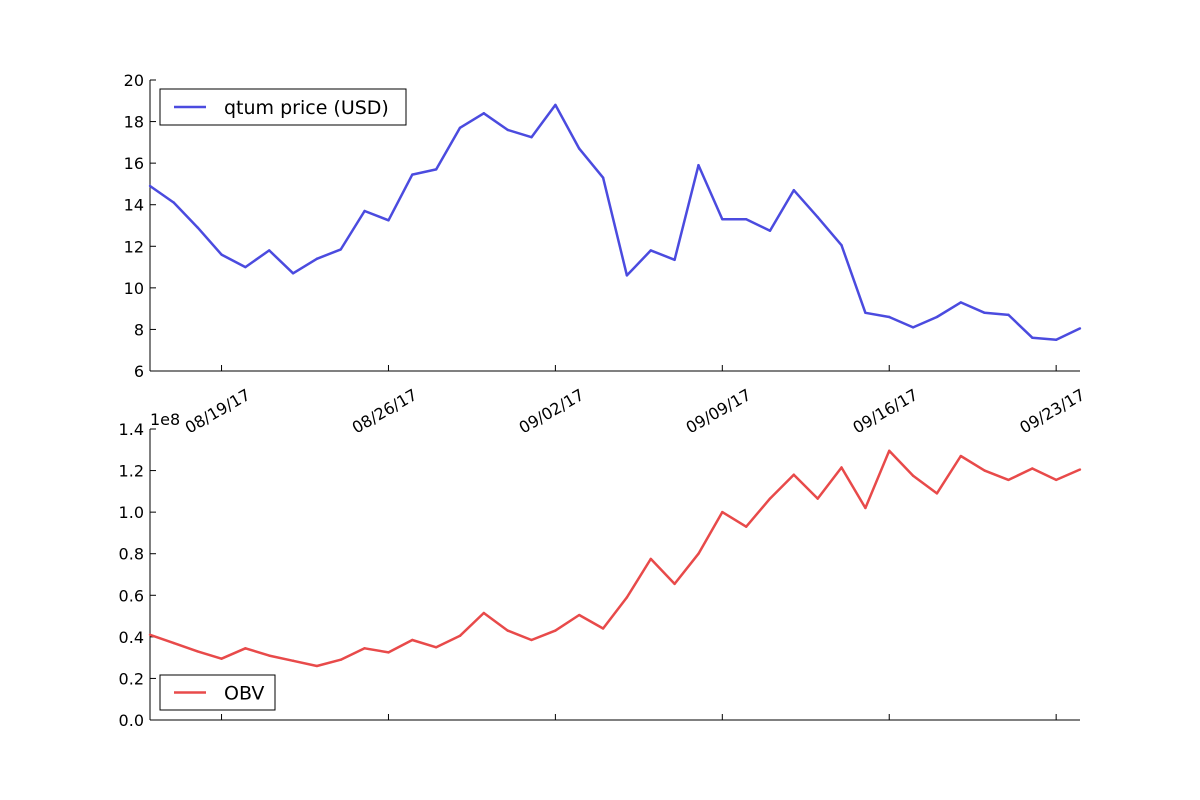  What do you see at coordinates (719, 411) in the screenshot?
I see `x-tick-label: 09/09/17` at bounding box center [719, 411].